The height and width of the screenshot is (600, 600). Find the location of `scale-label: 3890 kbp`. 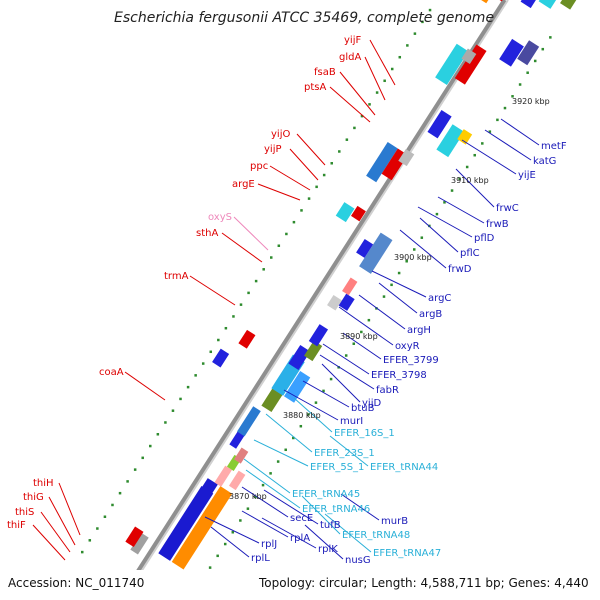

scale-label: 3890 kbp is located at coordinates (359, 336).